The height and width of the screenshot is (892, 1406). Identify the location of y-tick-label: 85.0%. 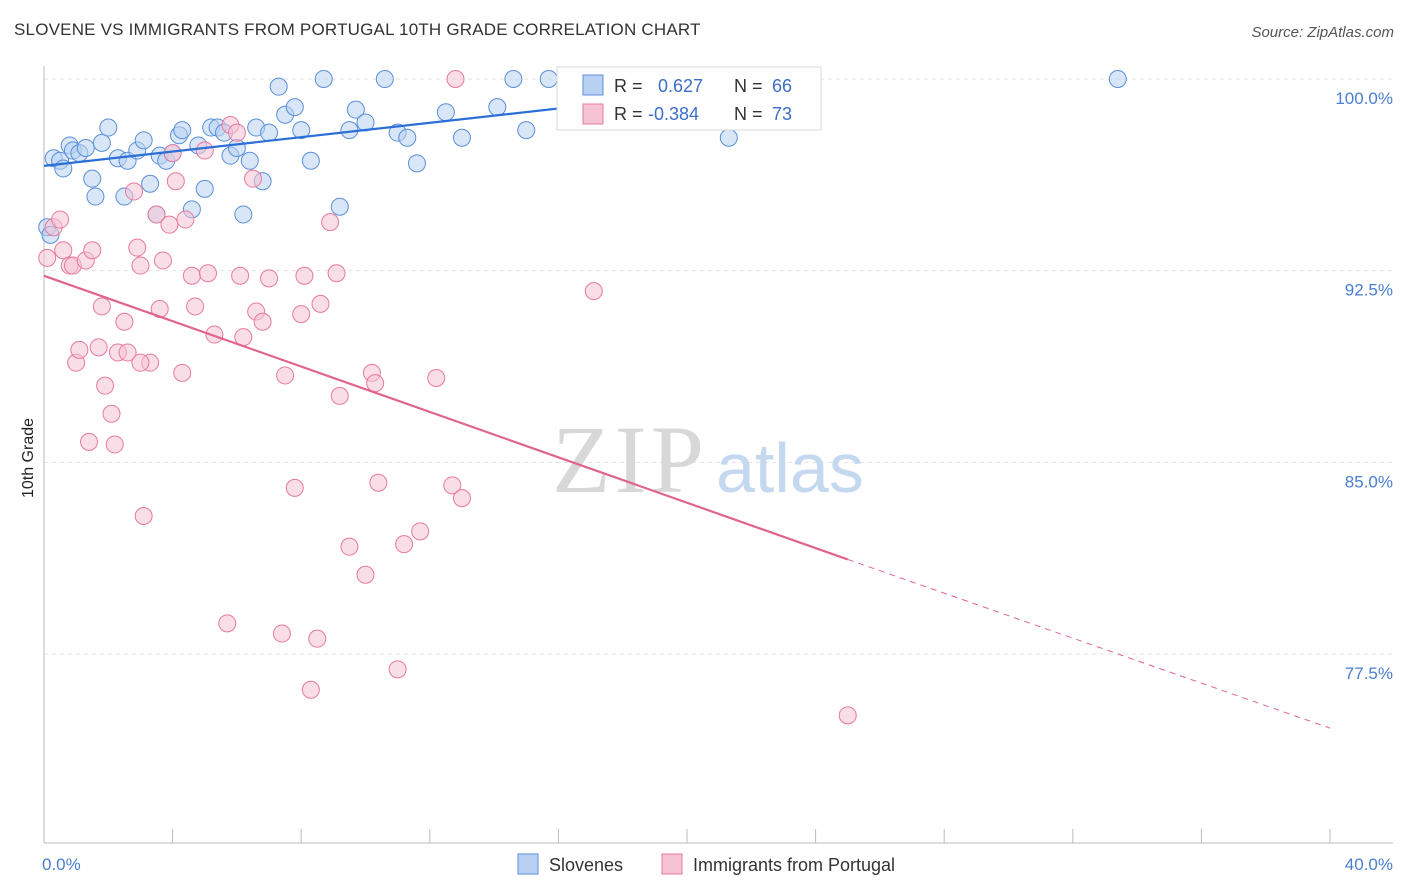
(1369, 481).